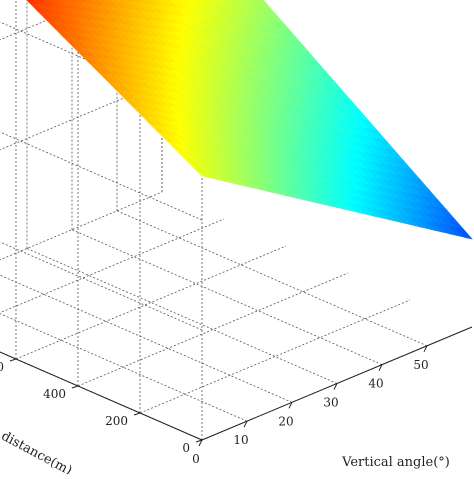 The width and height of the screenshot is (474, 479). I want to click on y-tick-label: 600, so click(2, 367).